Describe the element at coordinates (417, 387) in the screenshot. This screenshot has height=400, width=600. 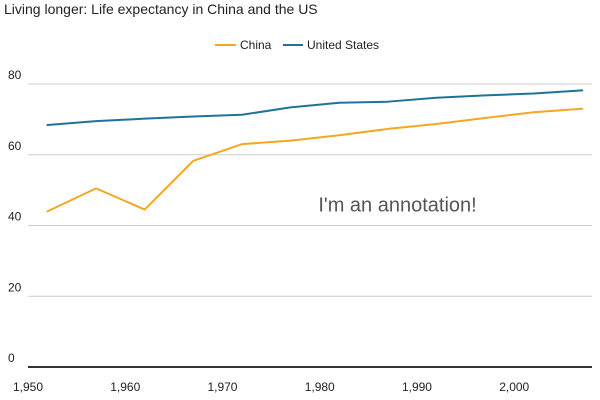
I see `x-tick-label: 1,990` at that location.